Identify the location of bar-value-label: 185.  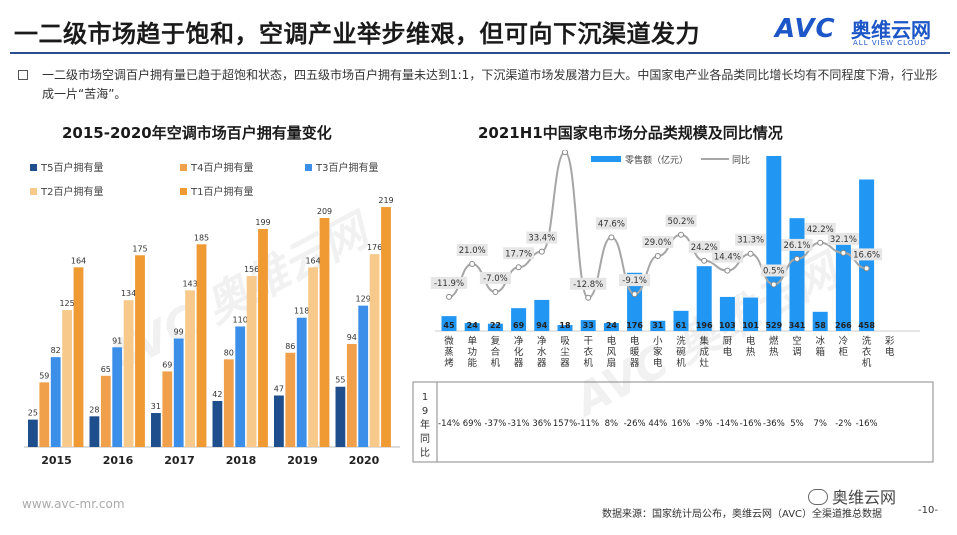
(201, 237).